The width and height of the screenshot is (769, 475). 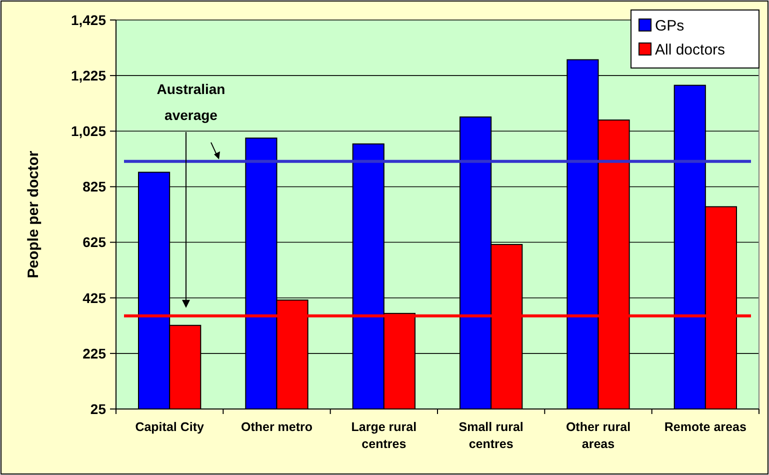 I want to click on y-tick-label: 425, so click(x=94, y=298).